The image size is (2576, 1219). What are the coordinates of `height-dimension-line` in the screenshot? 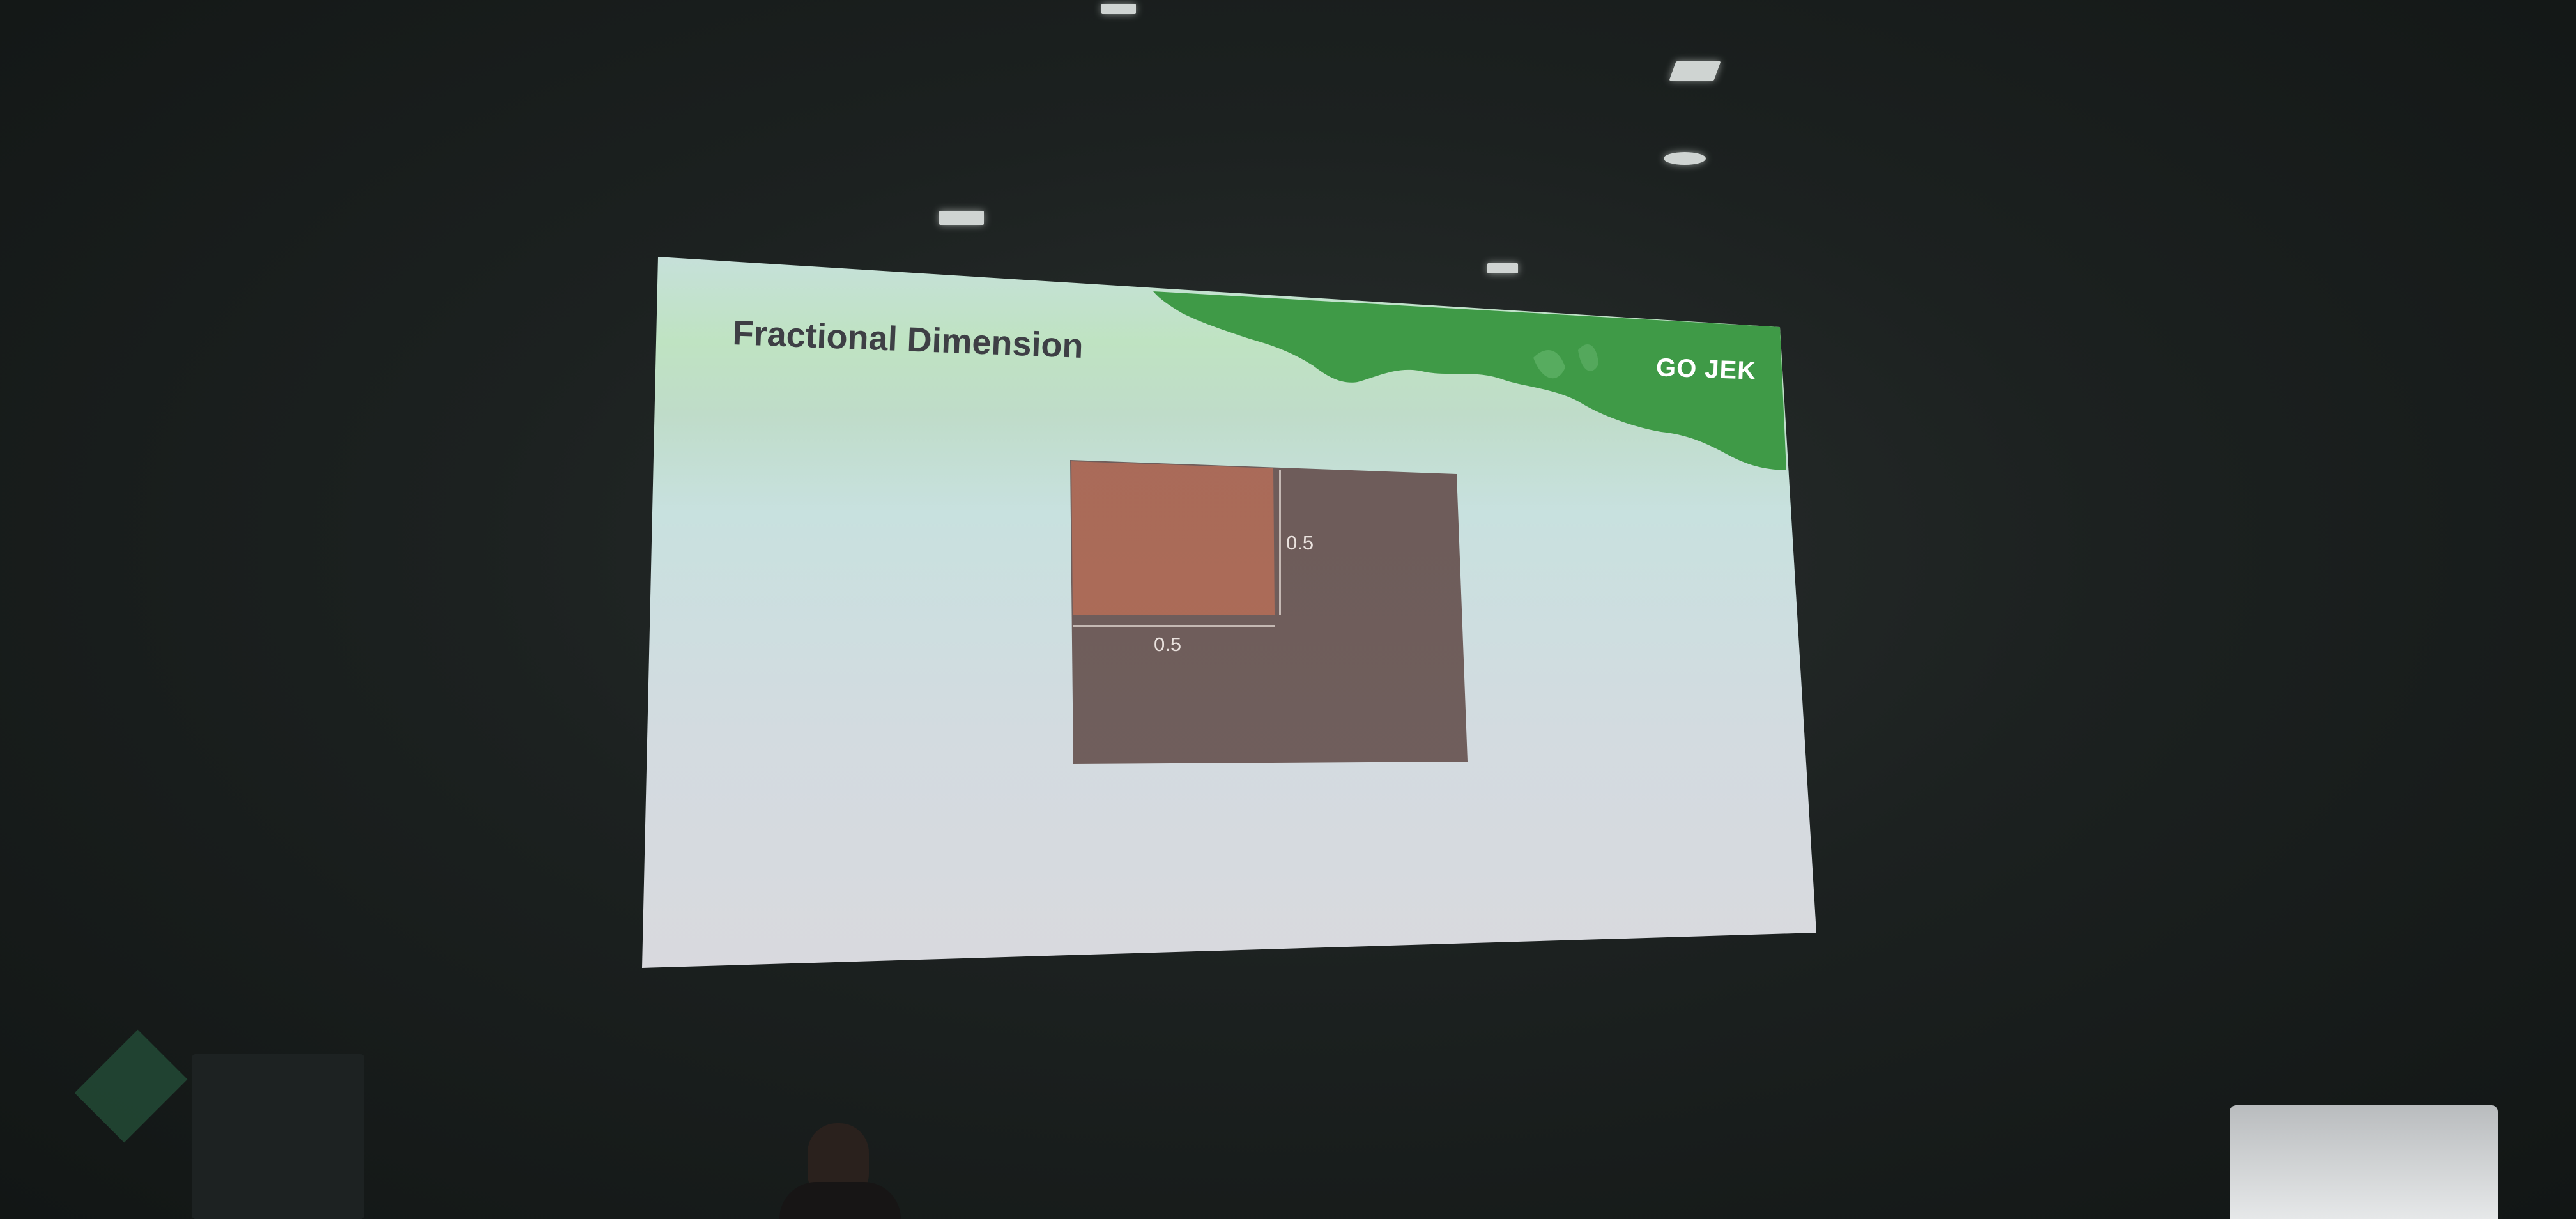 It's located at (1280, 542).